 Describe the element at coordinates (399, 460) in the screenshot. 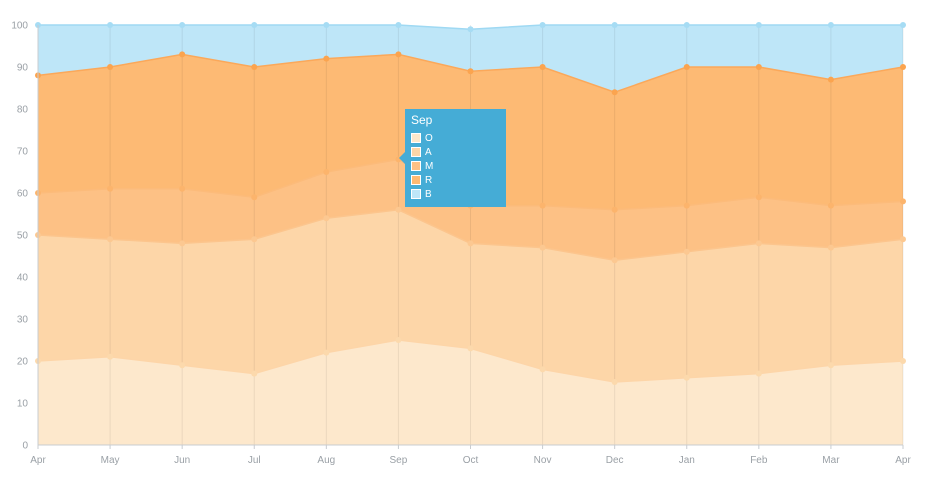

I see `x-tick-label-5: Sep` at that location.